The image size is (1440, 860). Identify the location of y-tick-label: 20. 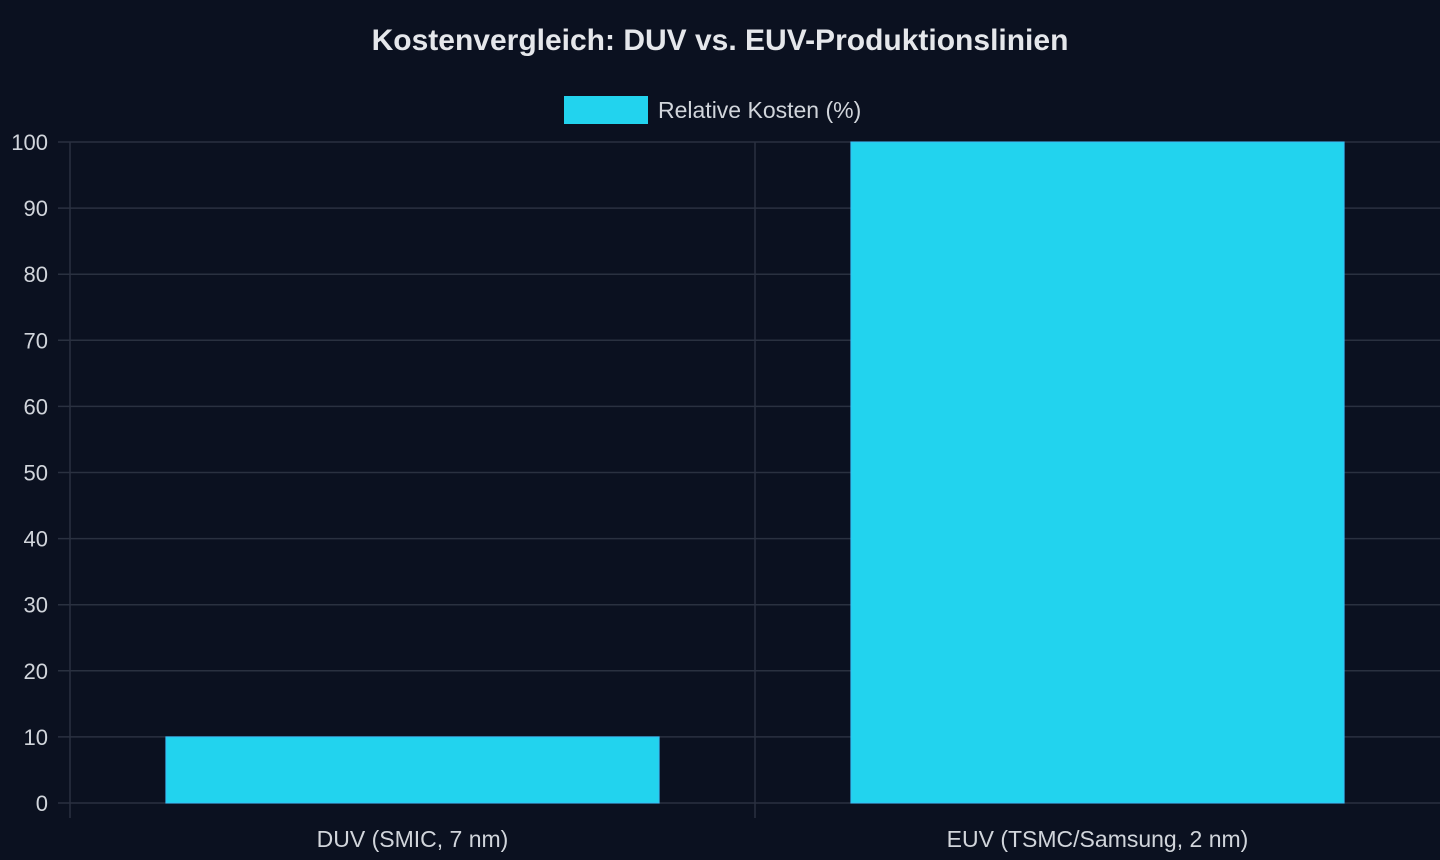
(36, 671).